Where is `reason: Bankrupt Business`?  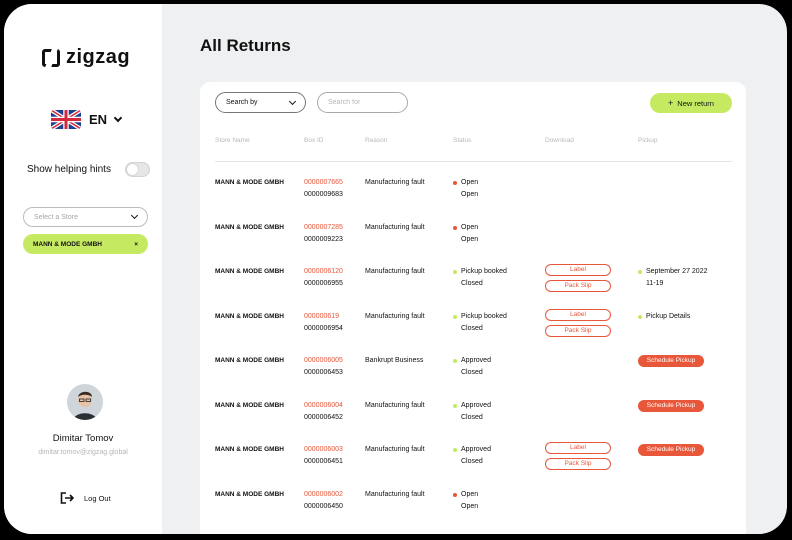 reason: Bankrupt Business is located at coordinates (394, 360).